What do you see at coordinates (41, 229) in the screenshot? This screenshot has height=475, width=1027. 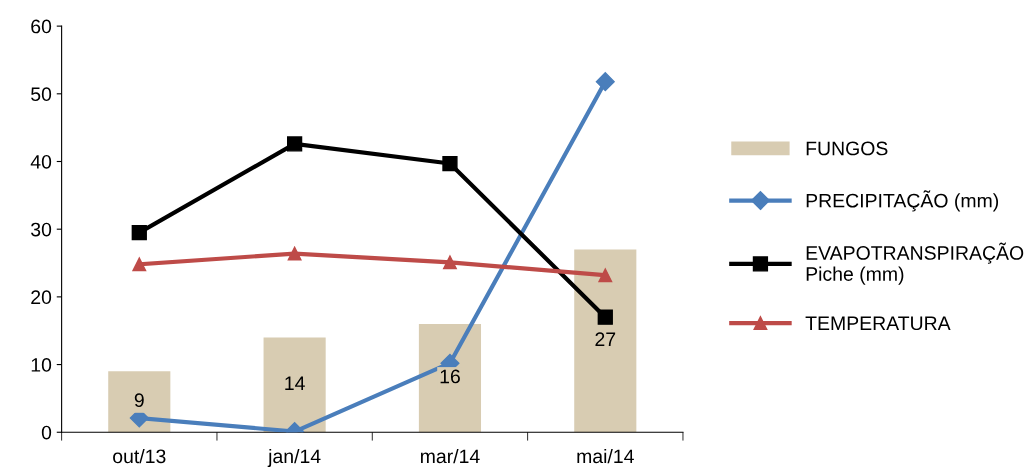 I see `y-tick-label: 30` at bounding box center [41, 229].